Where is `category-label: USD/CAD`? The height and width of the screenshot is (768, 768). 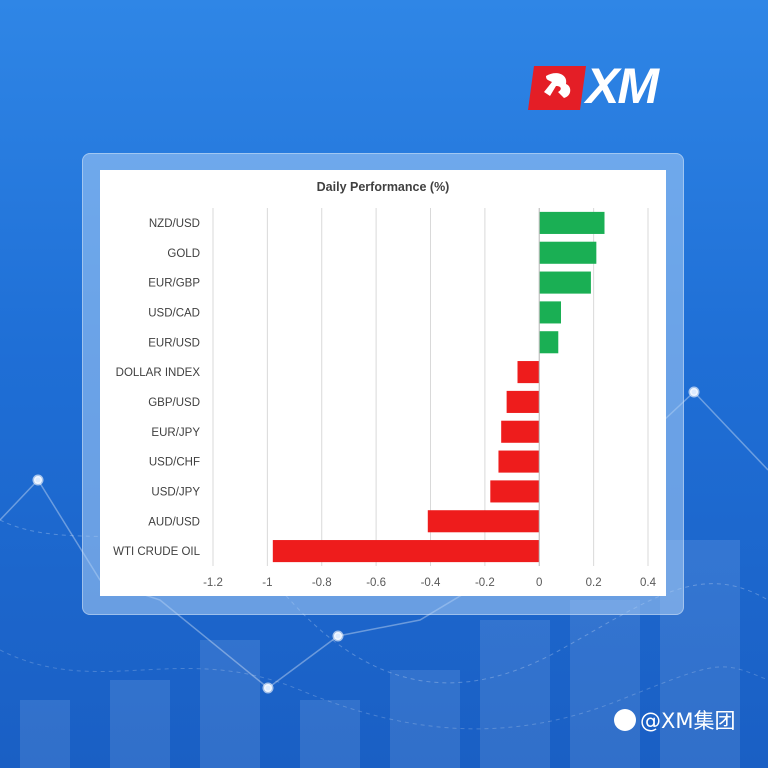
category-label: USD/CAD is located at coordinates (174, 313).